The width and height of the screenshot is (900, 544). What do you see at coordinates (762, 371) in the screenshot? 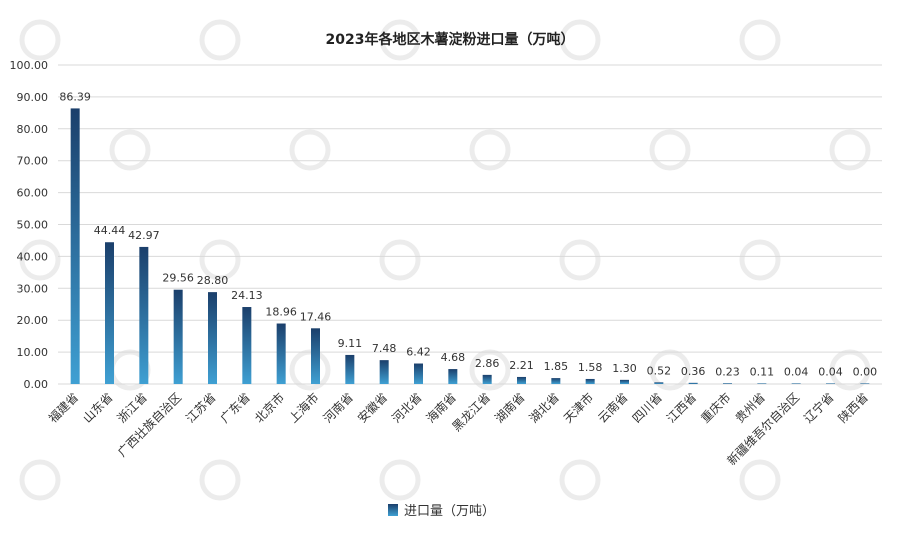
I see `data-label: 0.11` at bounding box center [762, 371].